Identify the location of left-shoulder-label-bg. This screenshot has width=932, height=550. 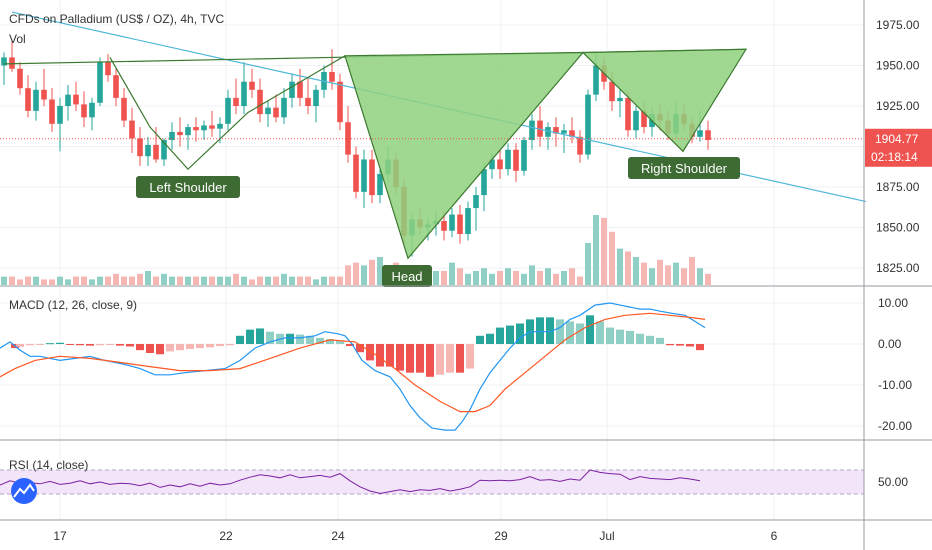
(188, 187).